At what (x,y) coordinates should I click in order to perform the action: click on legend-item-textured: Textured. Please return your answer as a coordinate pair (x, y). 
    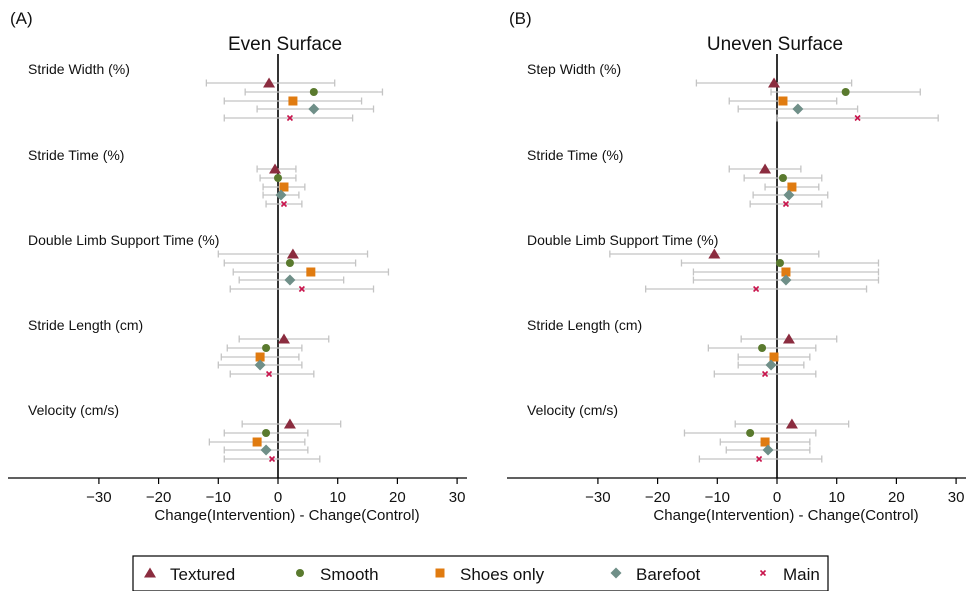
    Looking at the image, I should click on (189, 574).